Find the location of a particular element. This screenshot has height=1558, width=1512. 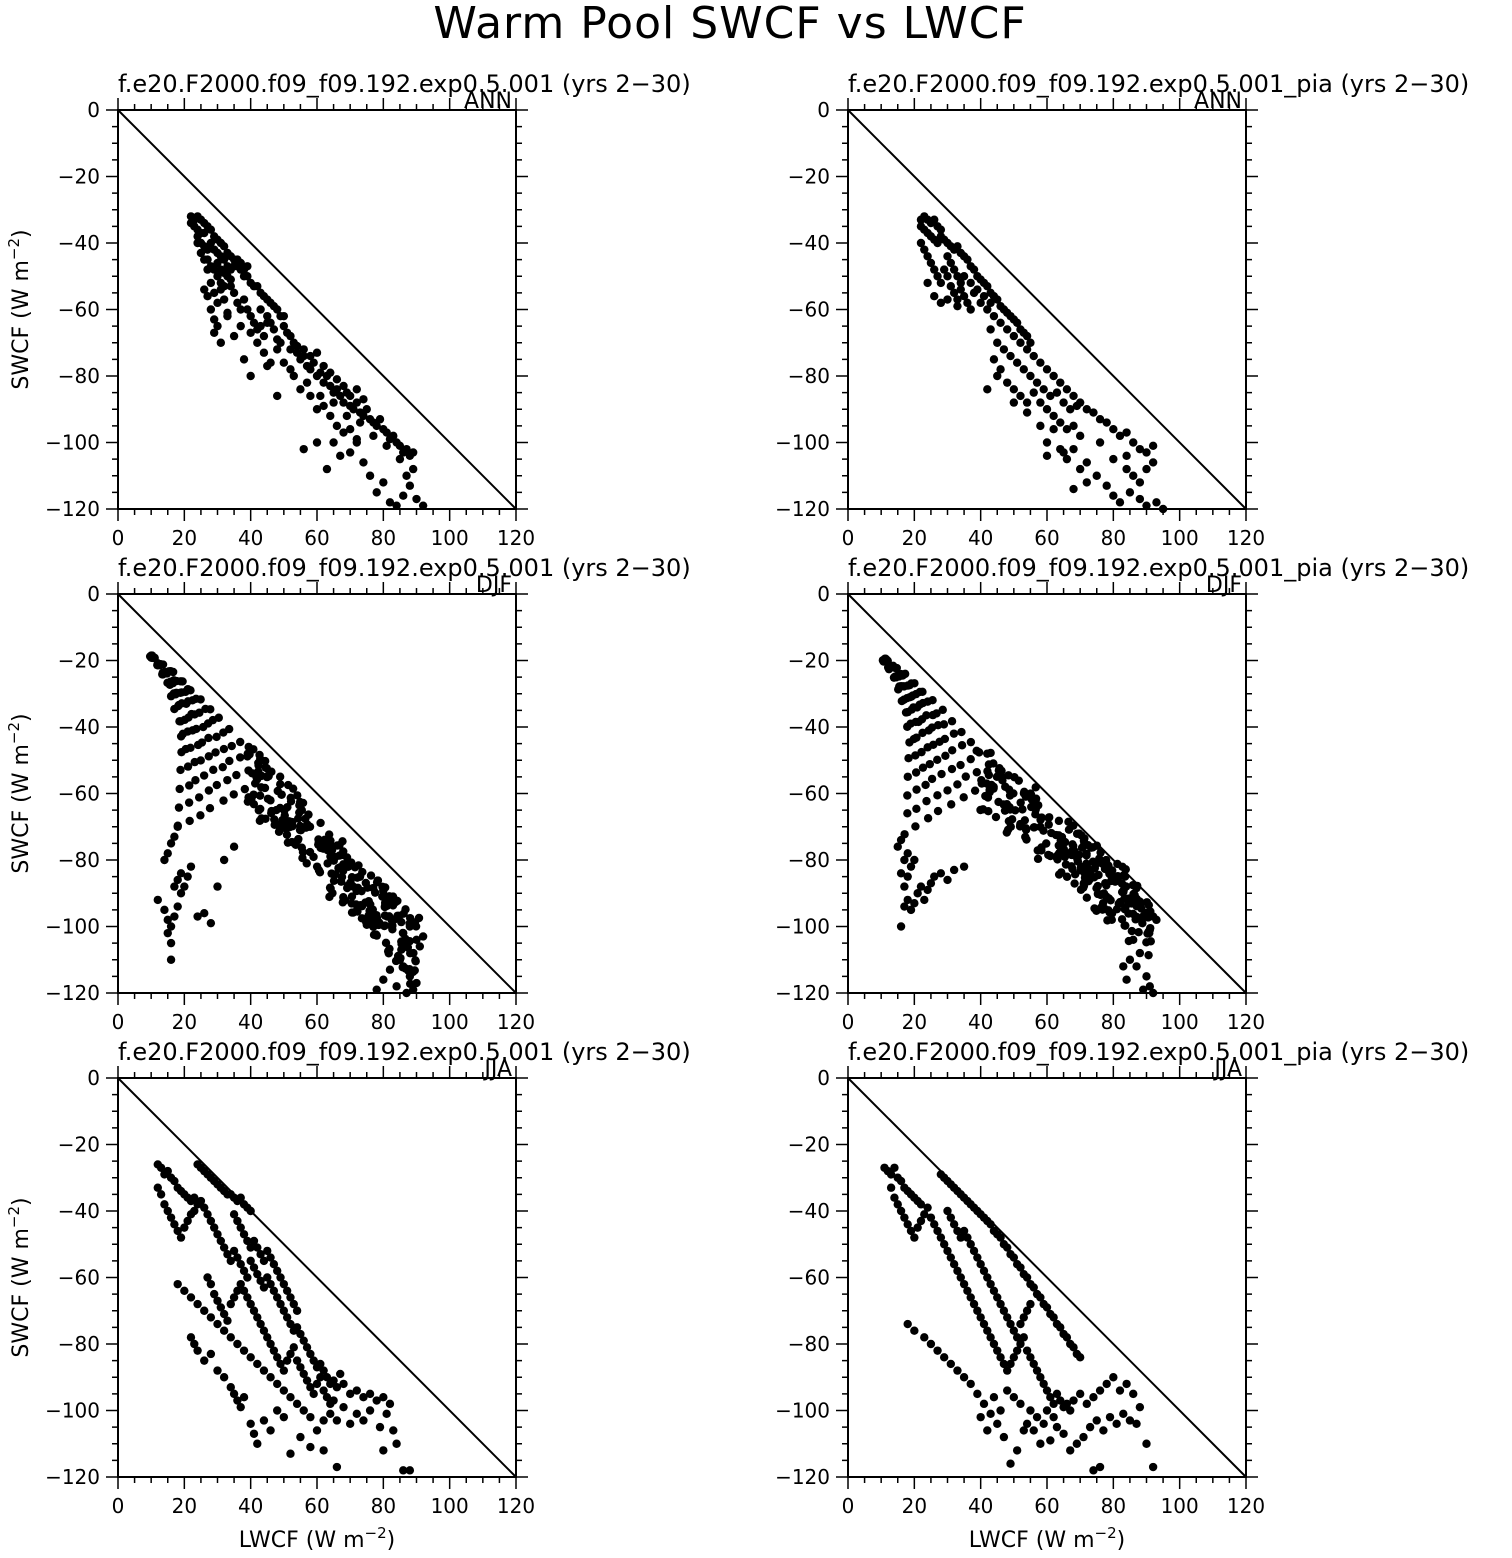

y-tick-label: −20 is located at coordinates (809, 1145).